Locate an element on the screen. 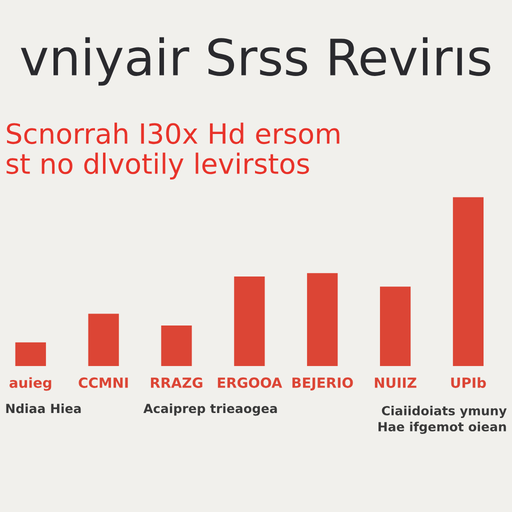 This screenshot has height=512, width=512. chart-title: vniyair Srss Revirıs is located at coordinates (255, 61).